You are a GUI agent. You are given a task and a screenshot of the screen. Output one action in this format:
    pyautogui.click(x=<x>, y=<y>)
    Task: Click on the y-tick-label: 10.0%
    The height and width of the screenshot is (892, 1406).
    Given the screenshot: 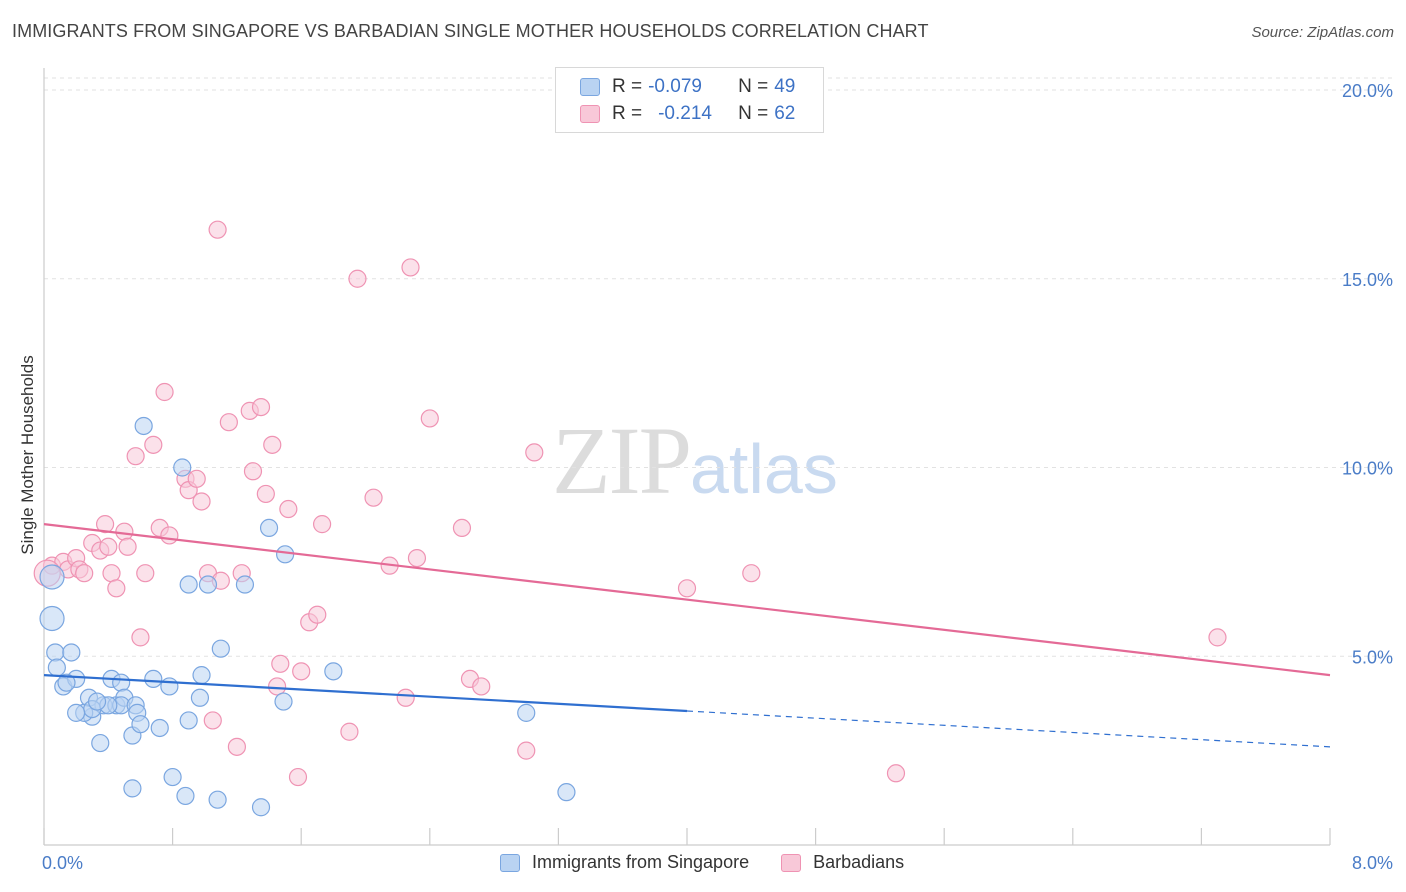 What is the action you would take?
    pyautogui.click(x=1367, y=469)
    